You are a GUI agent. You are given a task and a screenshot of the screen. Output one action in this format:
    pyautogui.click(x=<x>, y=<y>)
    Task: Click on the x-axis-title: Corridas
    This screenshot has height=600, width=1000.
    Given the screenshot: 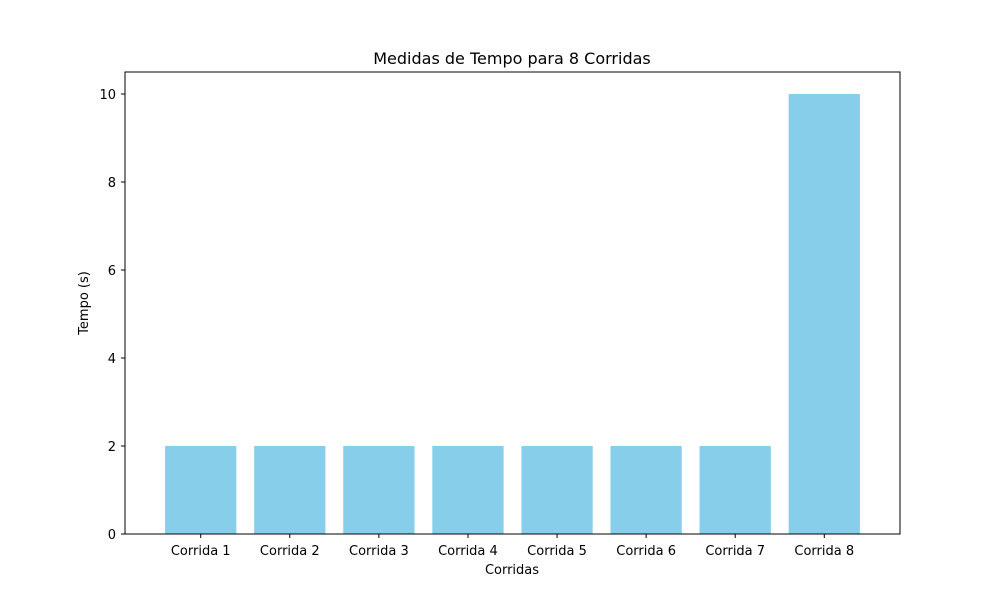 What is the action you would take?
    pyautogui.click(x=512, y=570)
    